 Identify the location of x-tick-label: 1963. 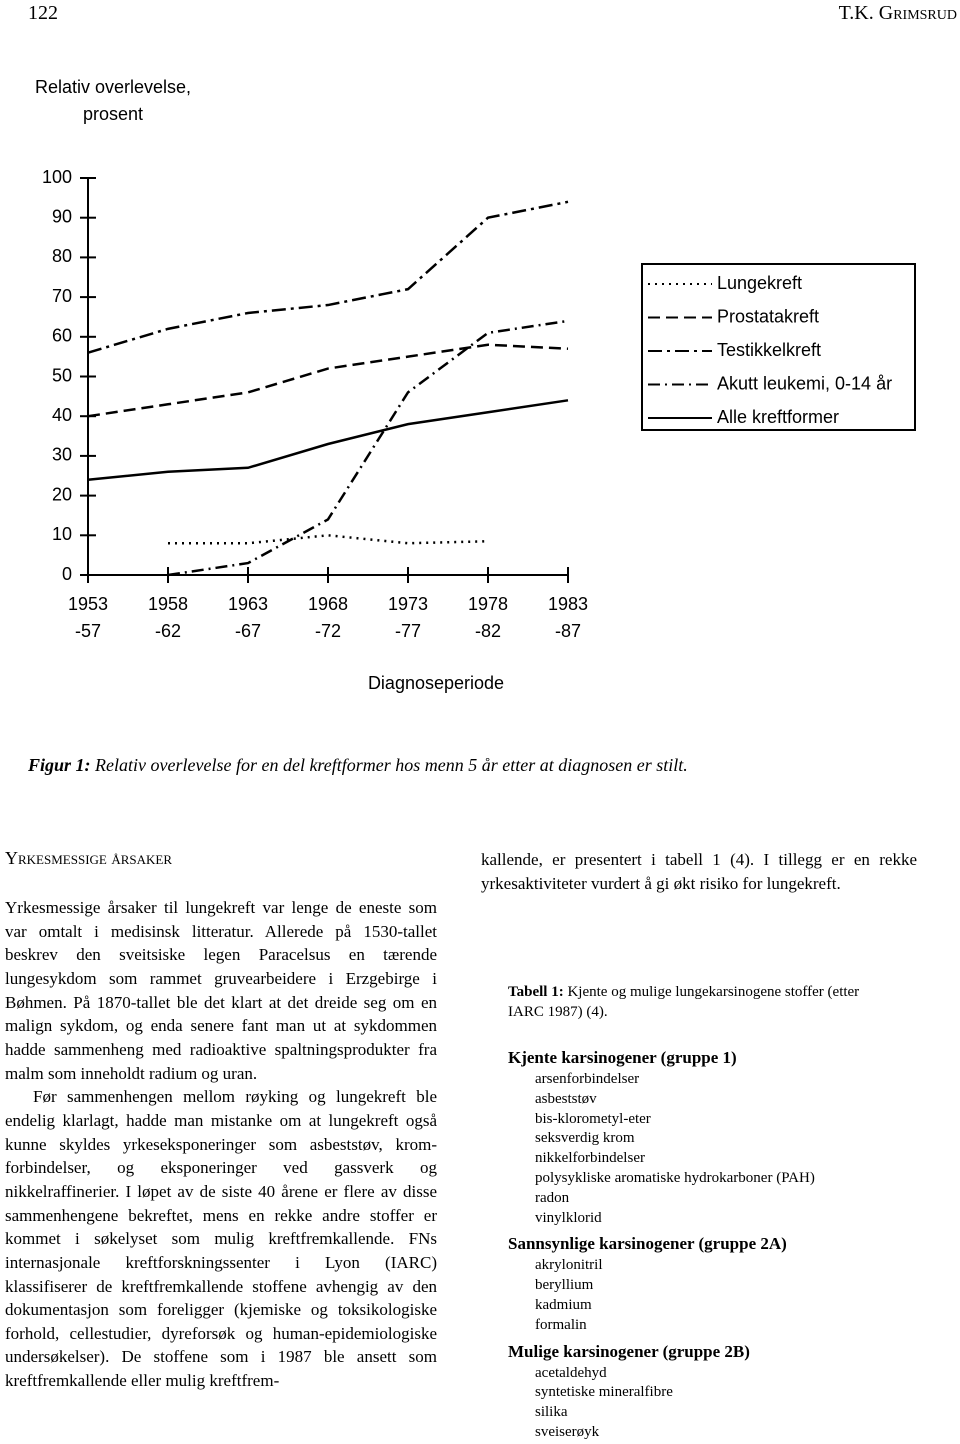
(248, 604).